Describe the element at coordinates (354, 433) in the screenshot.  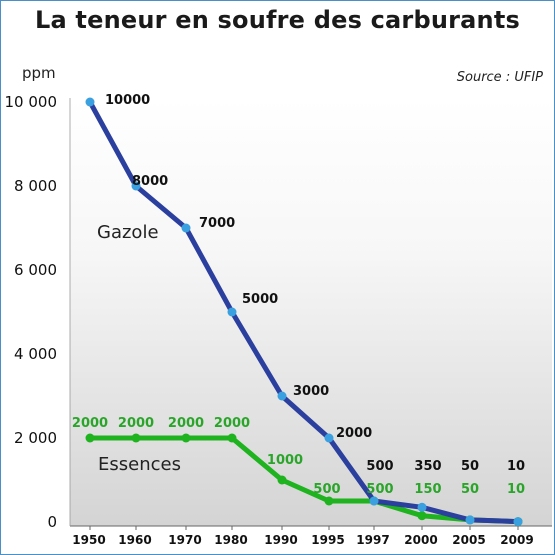
I see `data-label-gazole: 2000` at that location.